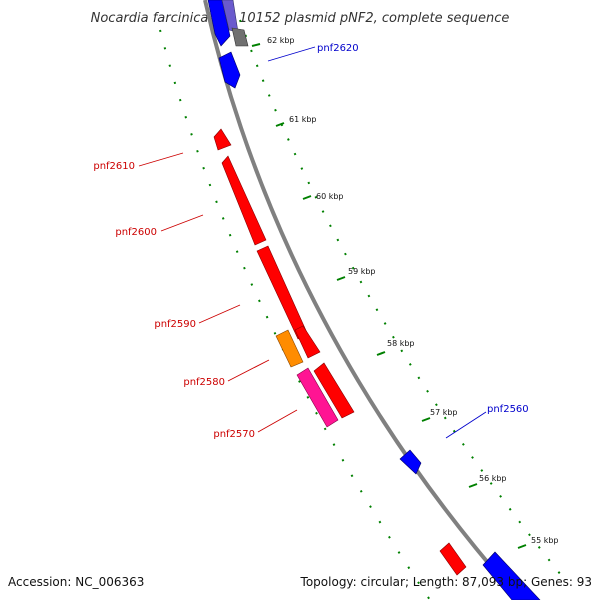 The width and height of the screenshot is (600, 600). I want to click on gene-pnf2560, so click(410, 462).